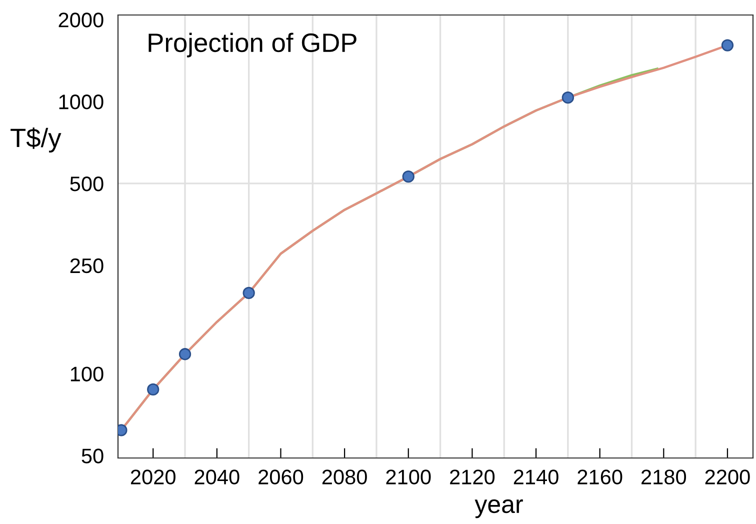 The image size is (756, 524). What do you see at coordinates (87, 266) in the screenshot?
I see `y-tick-label: 250` at bounding box center [87, 266].